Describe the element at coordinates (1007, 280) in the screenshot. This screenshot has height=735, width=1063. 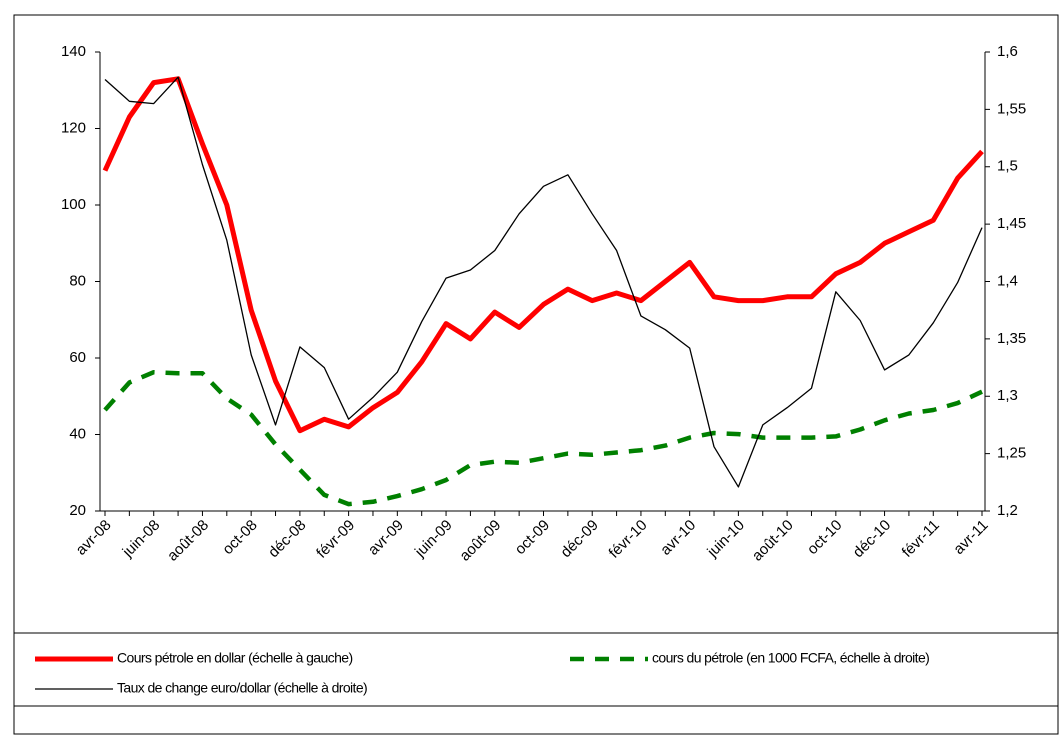
I see `y2-tick-label: 1,4` at that location.